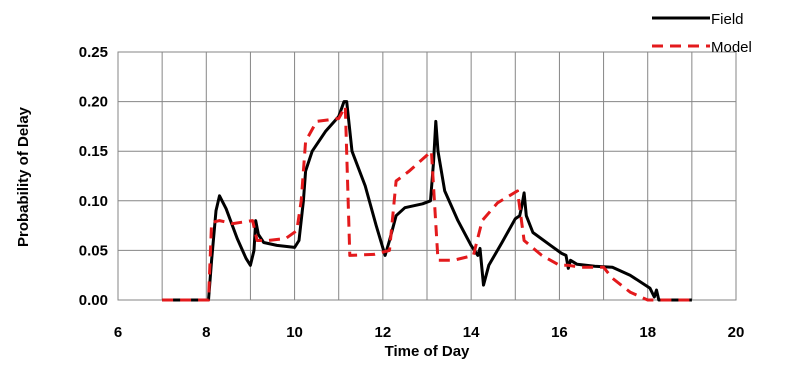 The height and width of the screenshot is (367, 791). I want to click on x-tick-label: 6, so click(118, 332).